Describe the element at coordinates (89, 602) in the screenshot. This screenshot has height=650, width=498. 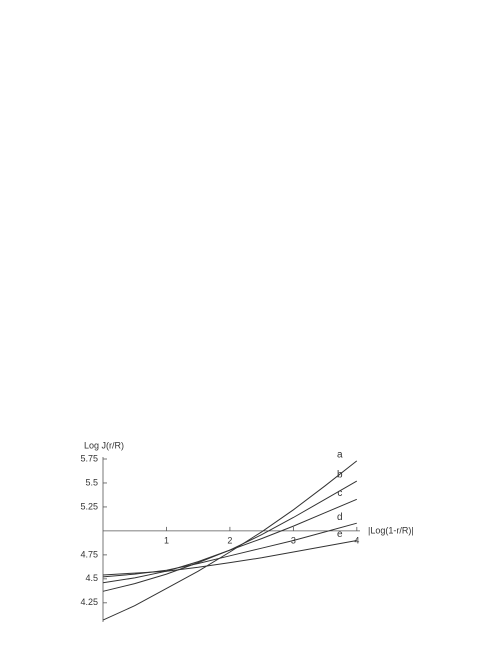
I see `y-tick-label: 4.25` at that location.